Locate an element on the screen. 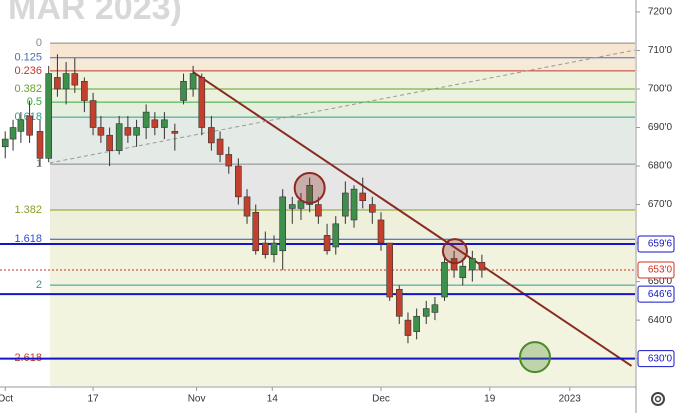 The width and height of the screenshot is (680, 413). fib-label: 0 is located at coordinates (39, 43).